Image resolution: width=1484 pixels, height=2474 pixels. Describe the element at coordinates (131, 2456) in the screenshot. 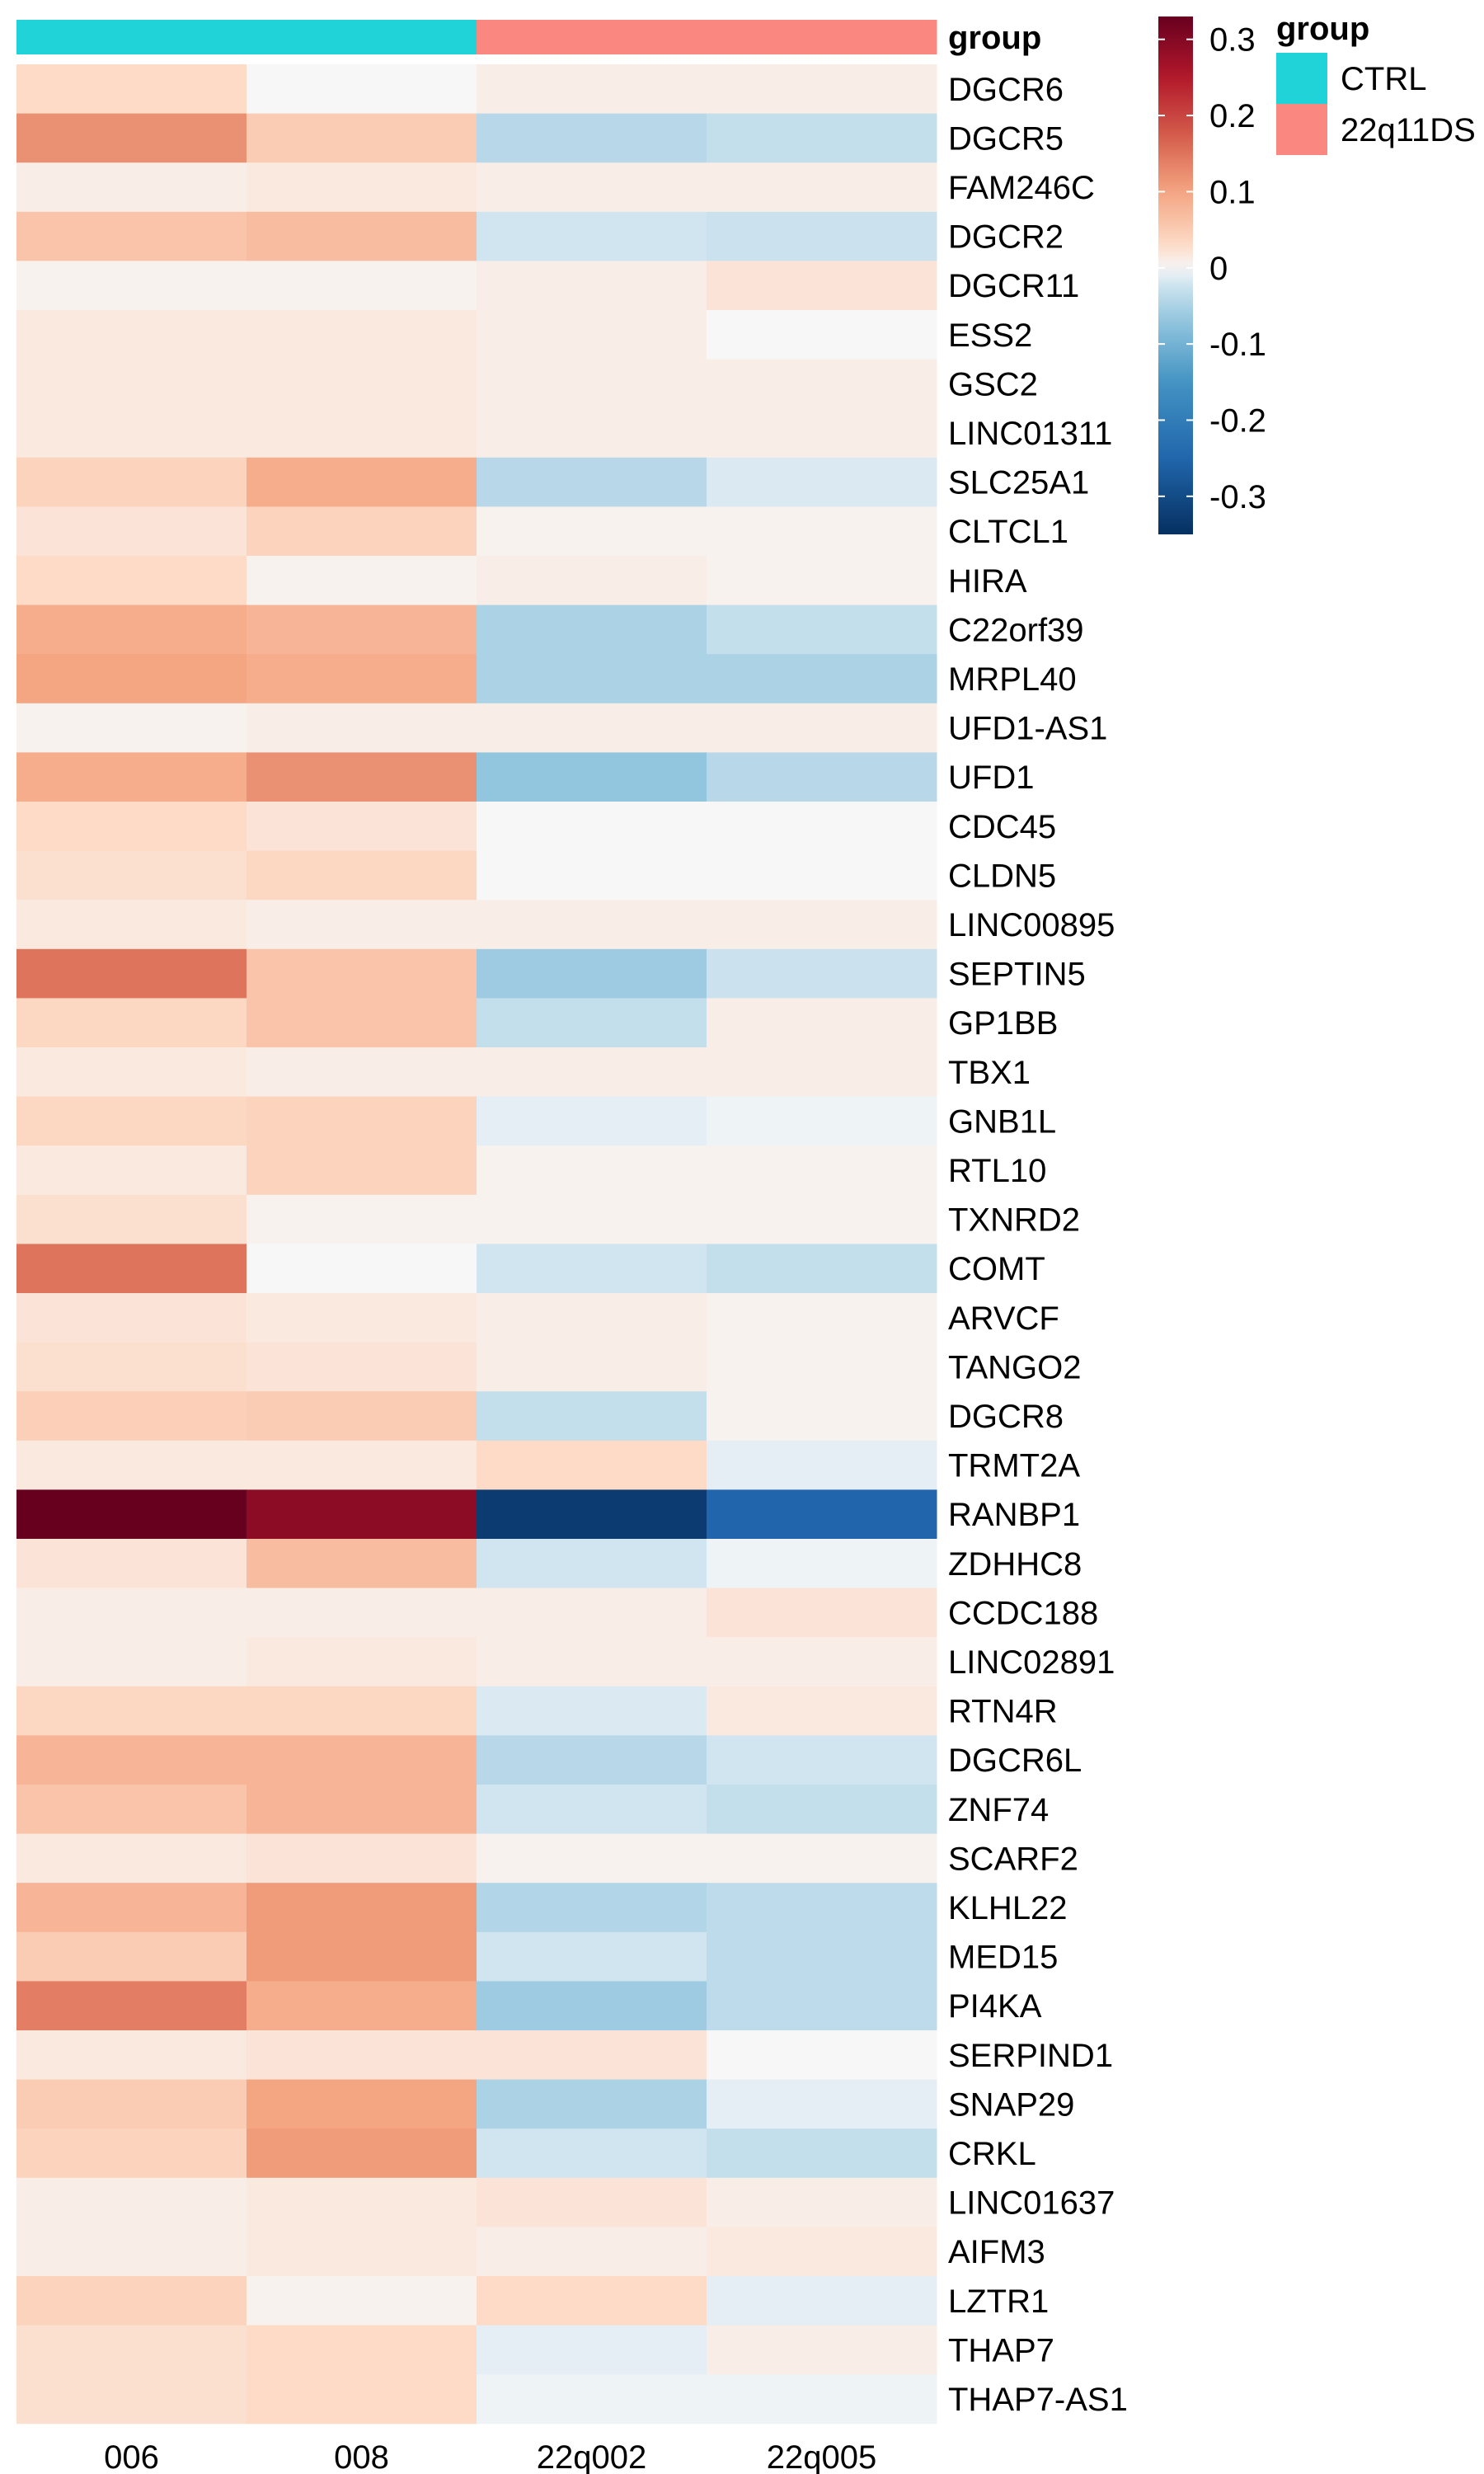

I see `column-label: 006` at that location.